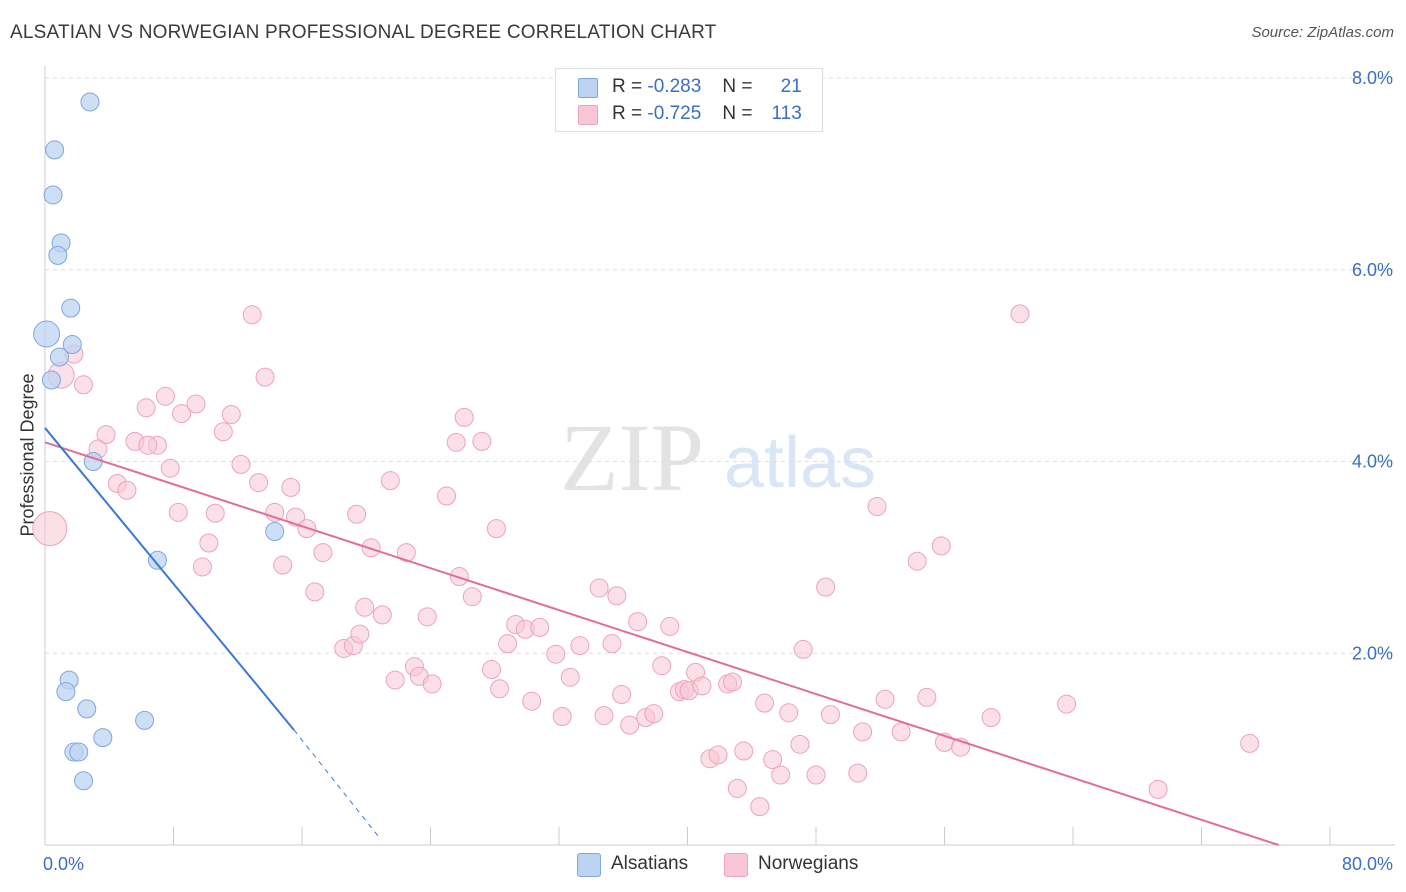 The width and height of the screenshot is (1406, 892). I want to click on y-tick-label: 8.0%, so click(1372, 78).